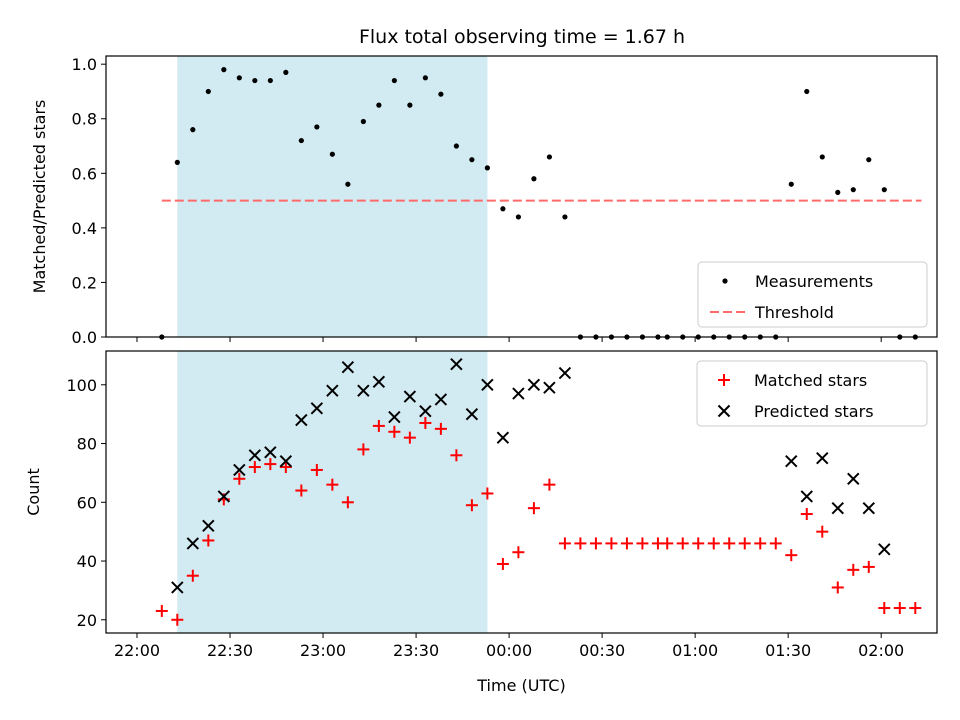 The width and height of the screenshot is (960, 720). I want to click on panel-2-series-2-point-27-b, so click(791, 461).